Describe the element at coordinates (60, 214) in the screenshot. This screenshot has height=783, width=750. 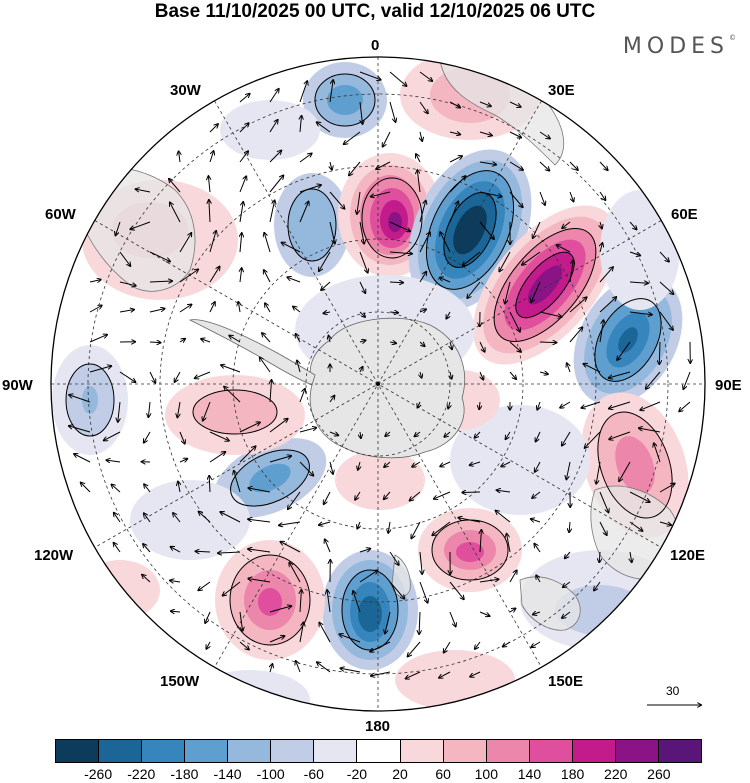
I see `lon-label-60w: 60W` at that location.